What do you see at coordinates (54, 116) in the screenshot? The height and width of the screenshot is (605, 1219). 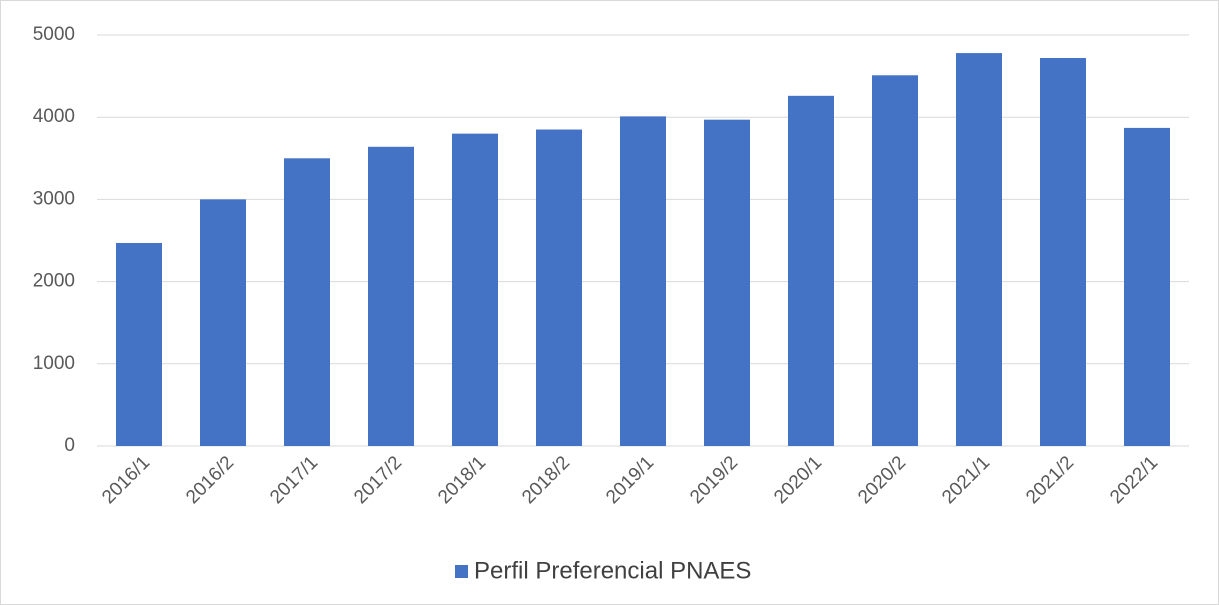 I see `y-tick-label: 4000` at bounding box center [54, 116].